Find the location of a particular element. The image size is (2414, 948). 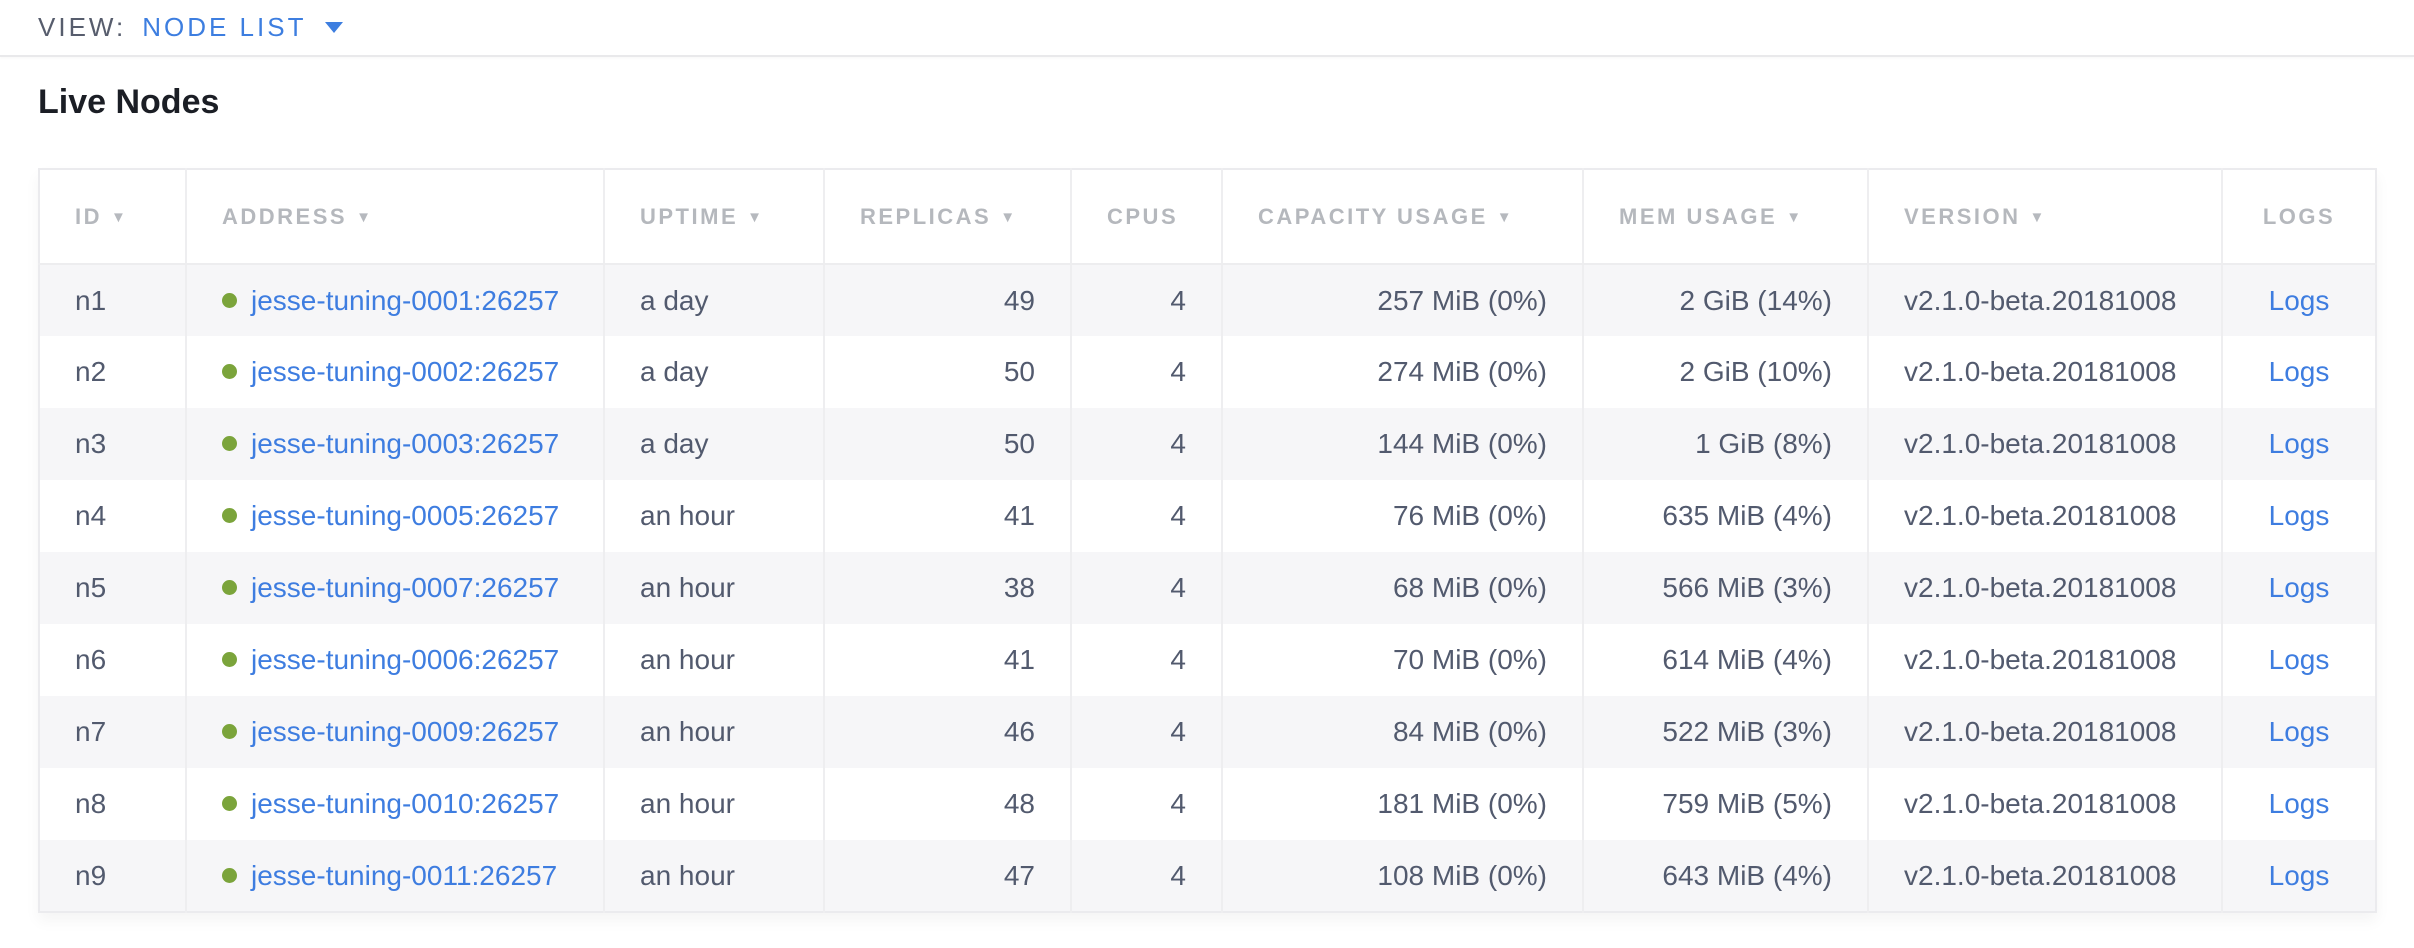

cell-address: jesse-tuning-0010:26257 is located at coordinates (395, 804).